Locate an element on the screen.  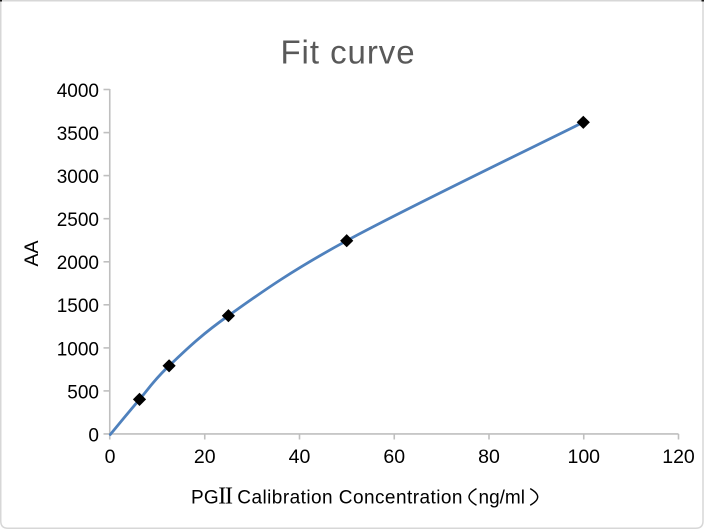
svg-text: PGII Calibration Concentration is located at coordinates (327, 497).